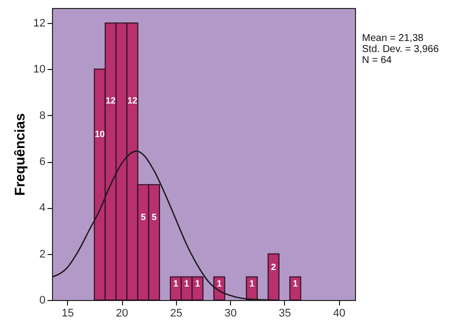 The width and height of the screenshot is (465, 331). I want to click on y-tick-label: 10, so click(39, 70).